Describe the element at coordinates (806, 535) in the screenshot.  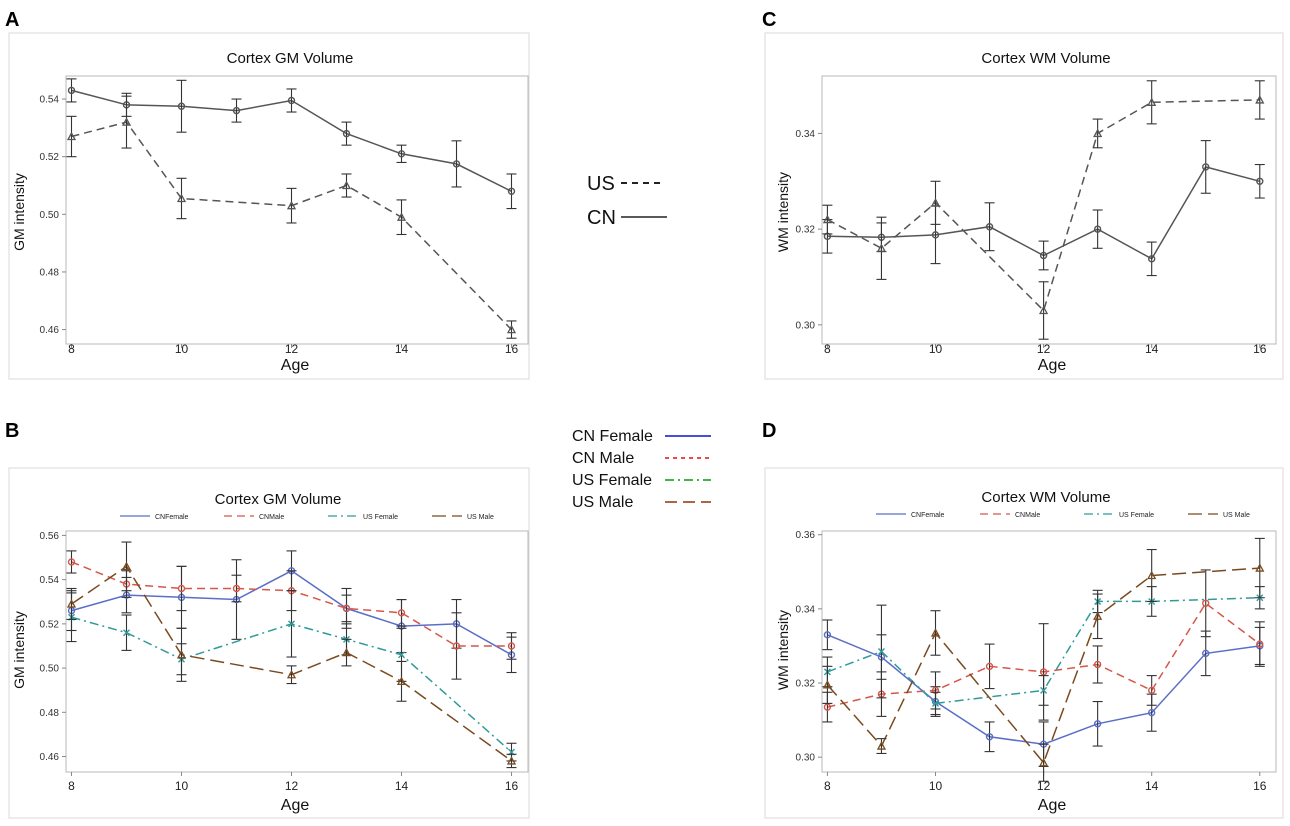
I see `y-tick-label: 0.36` at that location.